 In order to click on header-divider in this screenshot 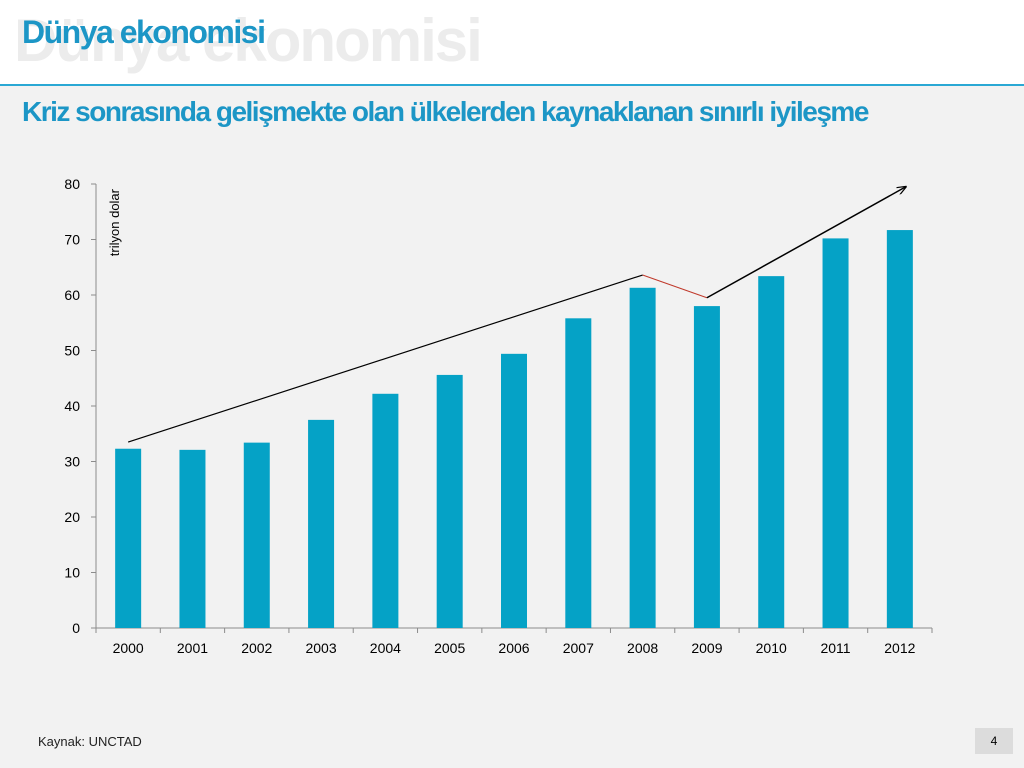, I will do `click(512, 85)`.